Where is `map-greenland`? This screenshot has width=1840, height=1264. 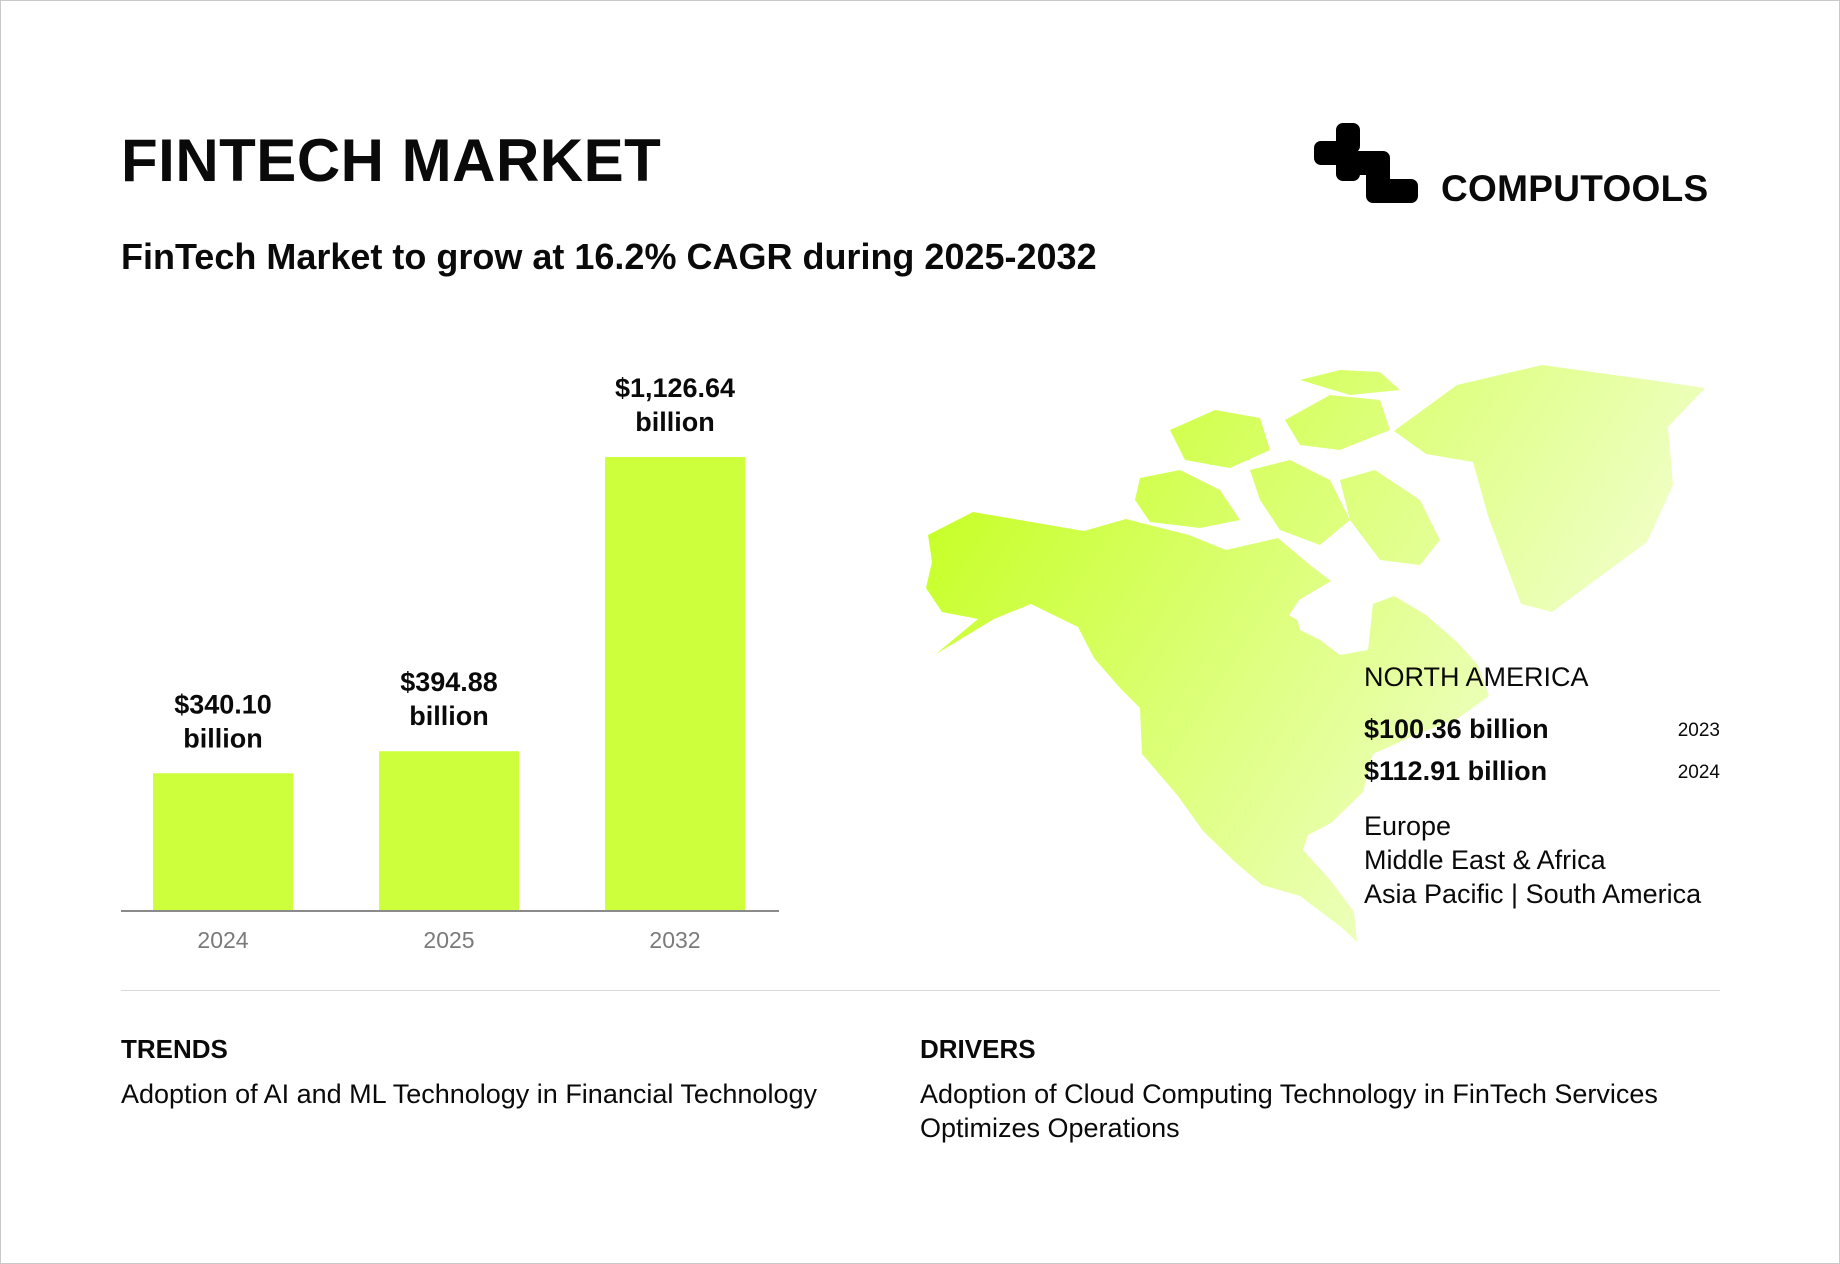 map-greenland is located at coordinates (1549, 488).